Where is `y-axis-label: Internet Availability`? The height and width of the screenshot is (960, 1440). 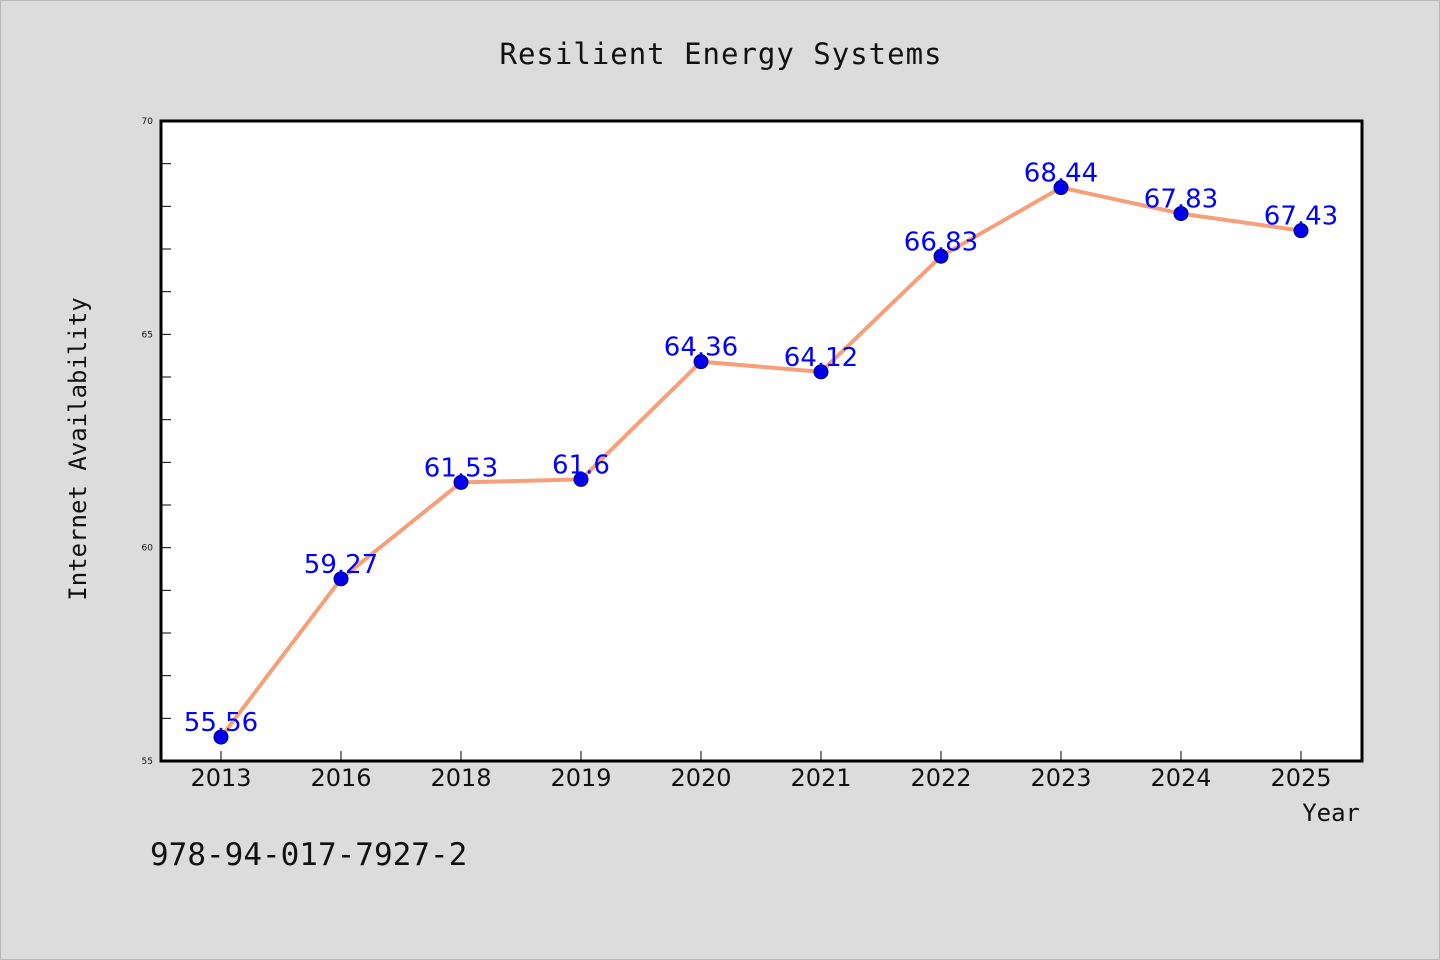
y-axis-label: Internet Availability is located at coordinates (78, 448).